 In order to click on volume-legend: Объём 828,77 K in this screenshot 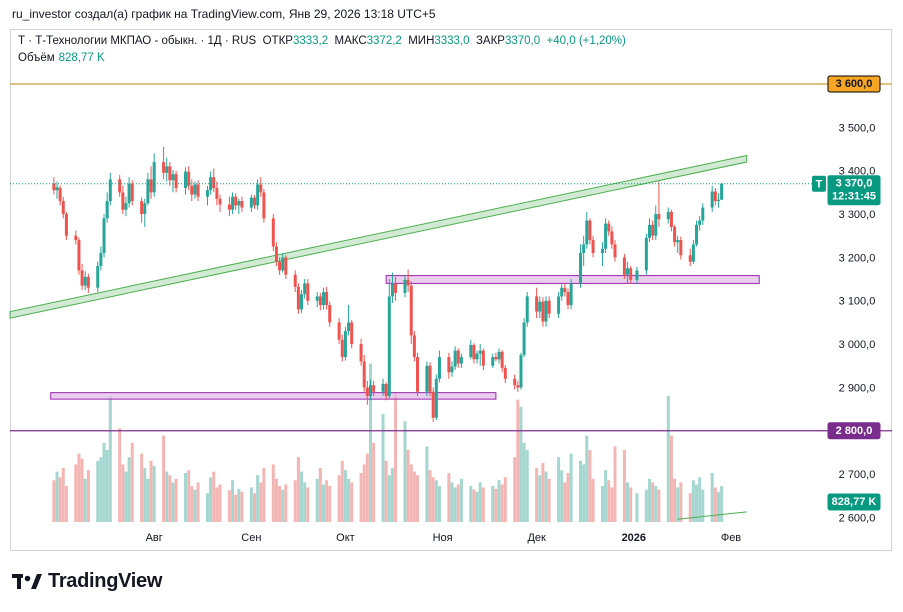, I will do `click(61, 58)`.